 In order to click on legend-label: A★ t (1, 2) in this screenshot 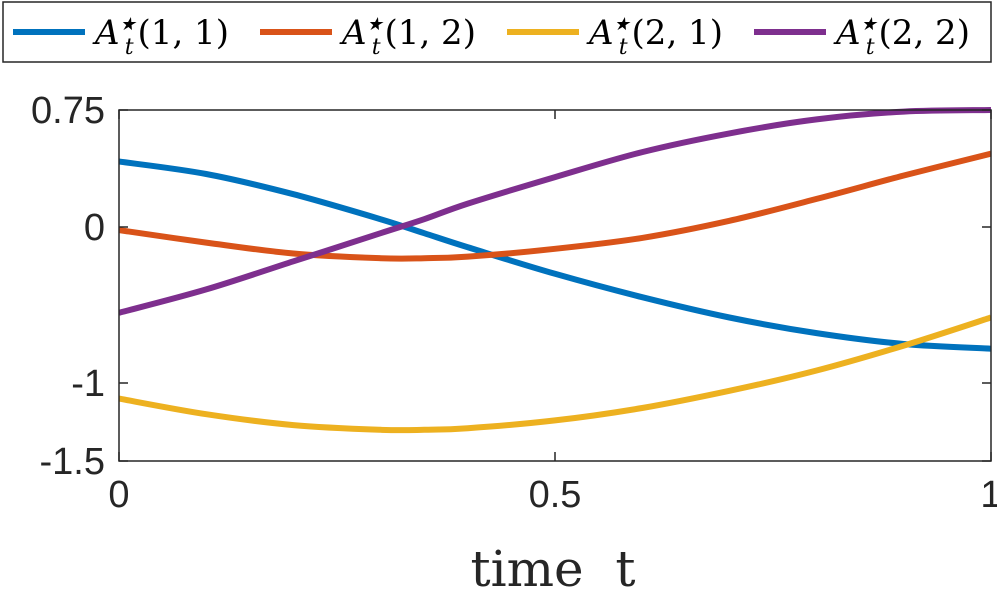, I will do `click(407, 36)`.